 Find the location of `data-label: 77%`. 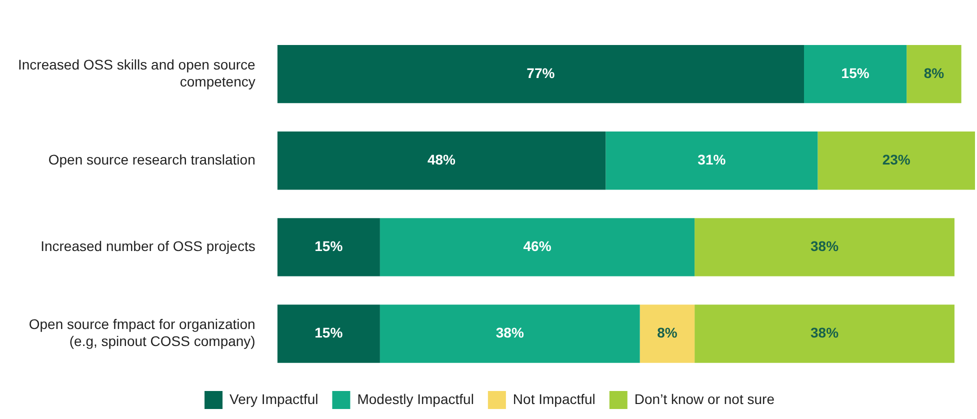

data-label: 77% is located at coordinates (541, 72).